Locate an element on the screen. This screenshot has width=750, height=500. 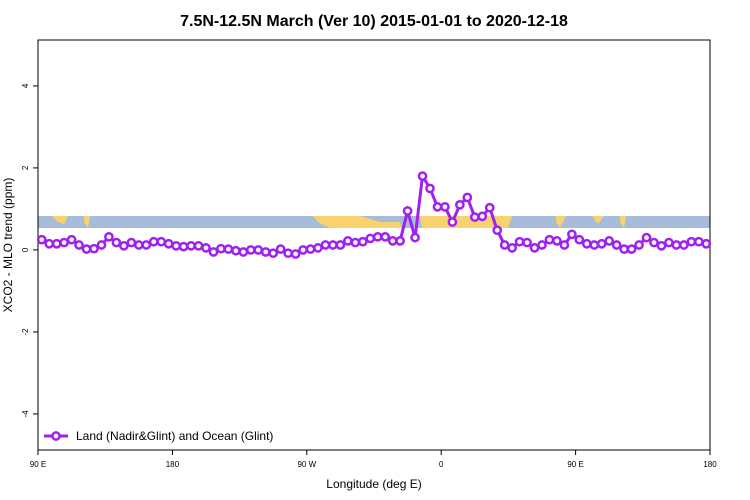
x-tick-label: 180 is located at coordinates (710, 464).